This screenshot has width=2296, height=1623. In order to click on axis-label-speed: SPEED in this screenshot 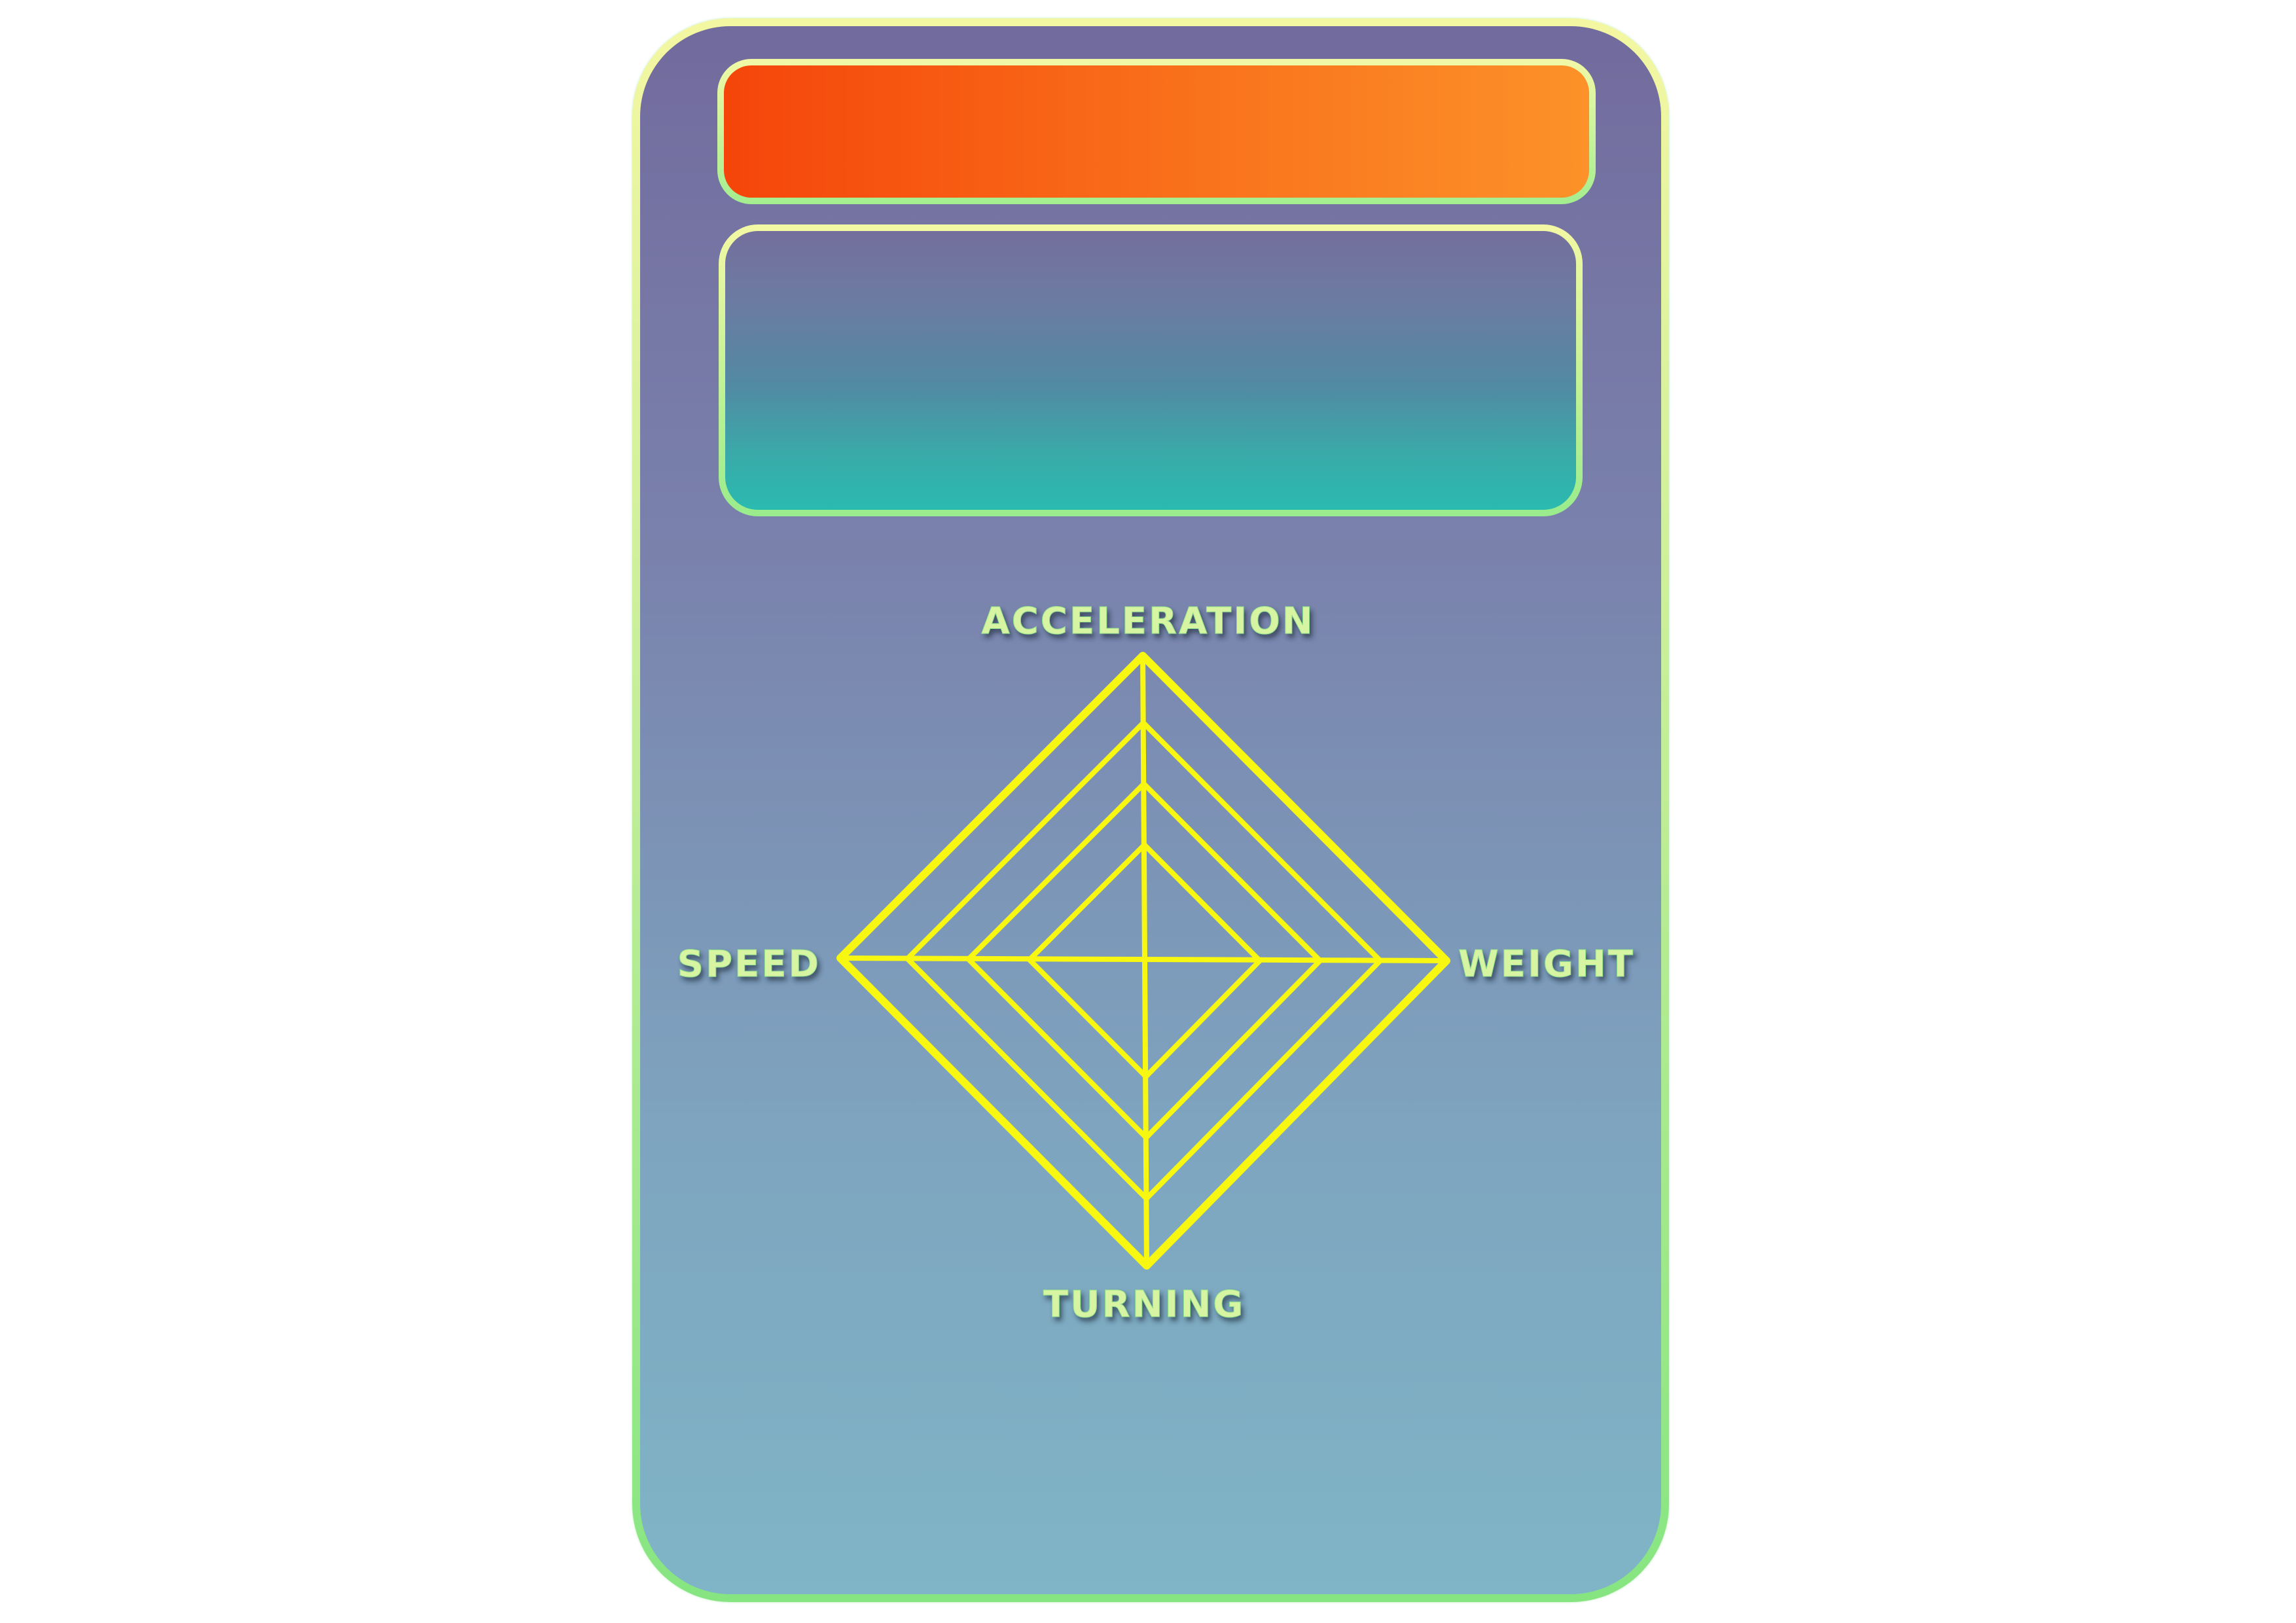, I will do `click(749, 964)`.